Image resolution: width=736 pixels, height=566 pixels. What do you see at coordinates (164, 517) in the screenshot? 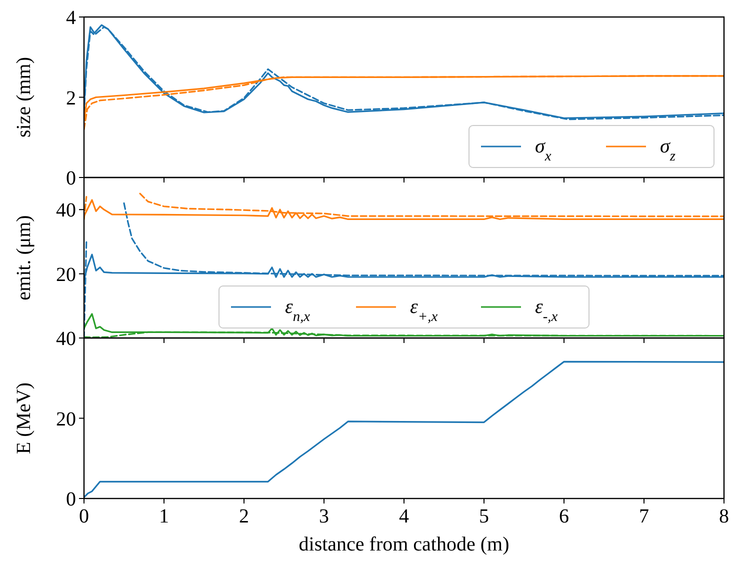
I see `x-tick-label: 1` at bounding box center [164, 517].